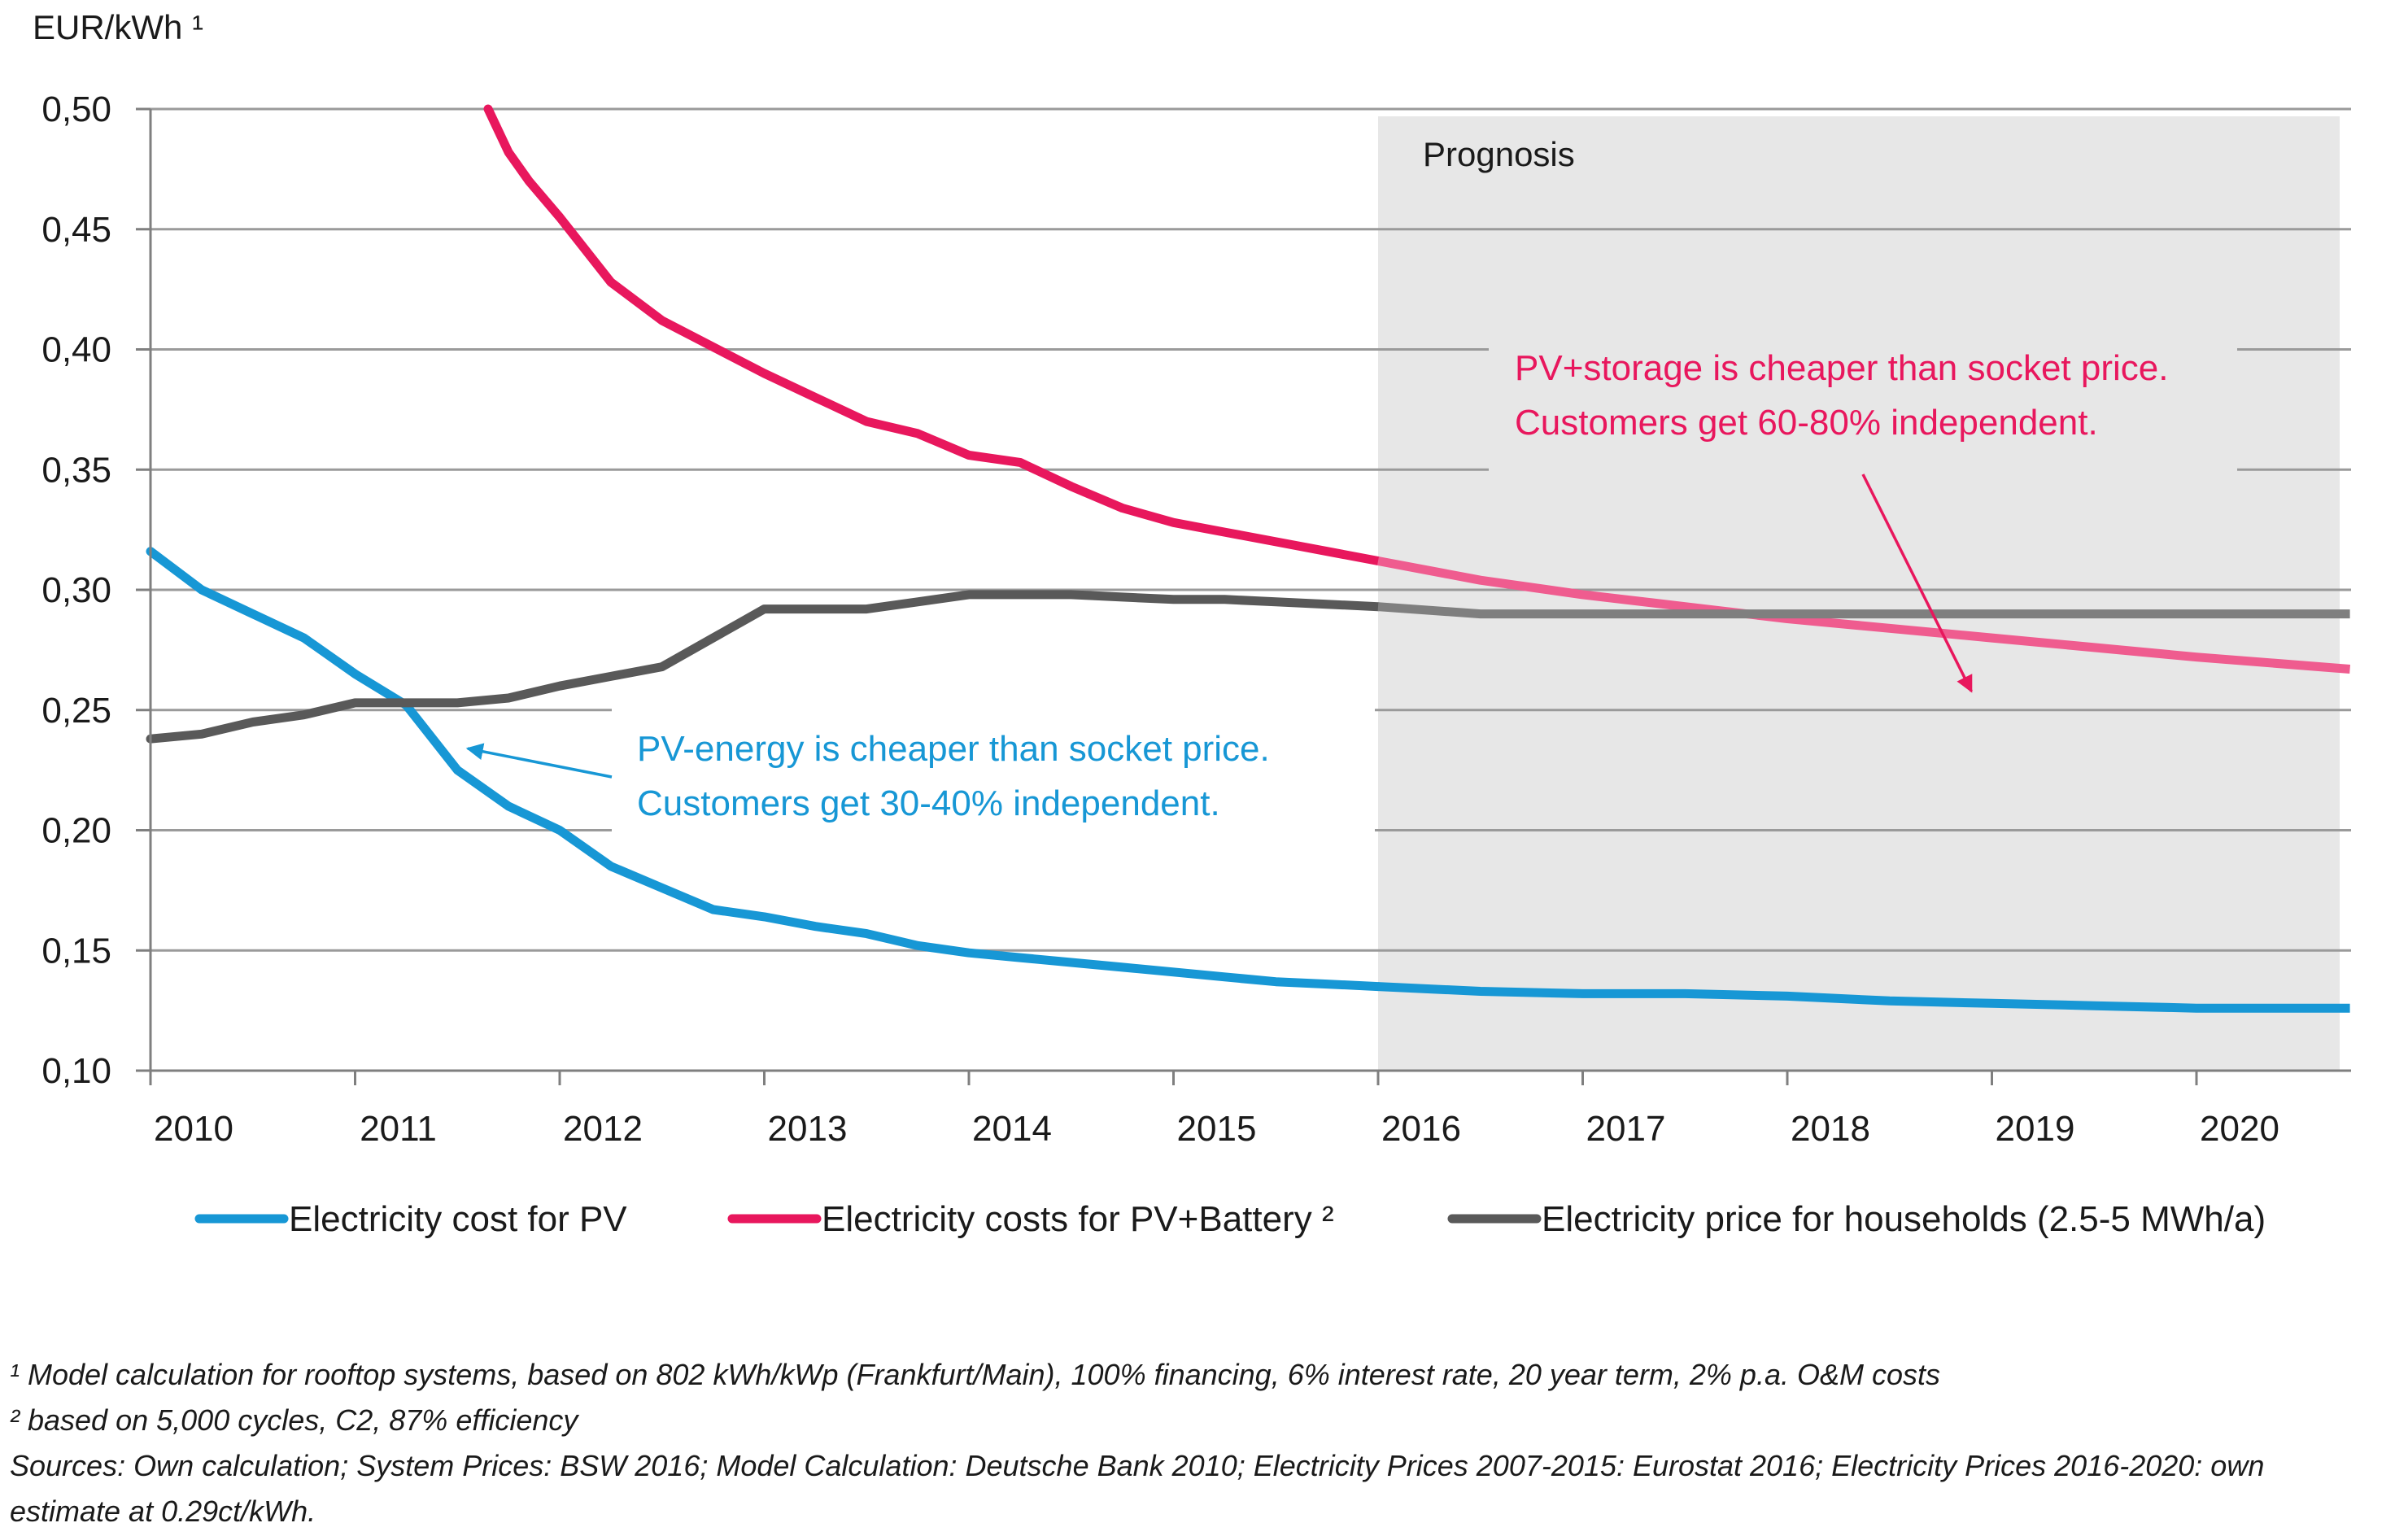 The height and width of the screenshot is (1536, 2408). I want to click on annotation-pv-line-2: Customers get 30-40% independent., so click(929, 803).